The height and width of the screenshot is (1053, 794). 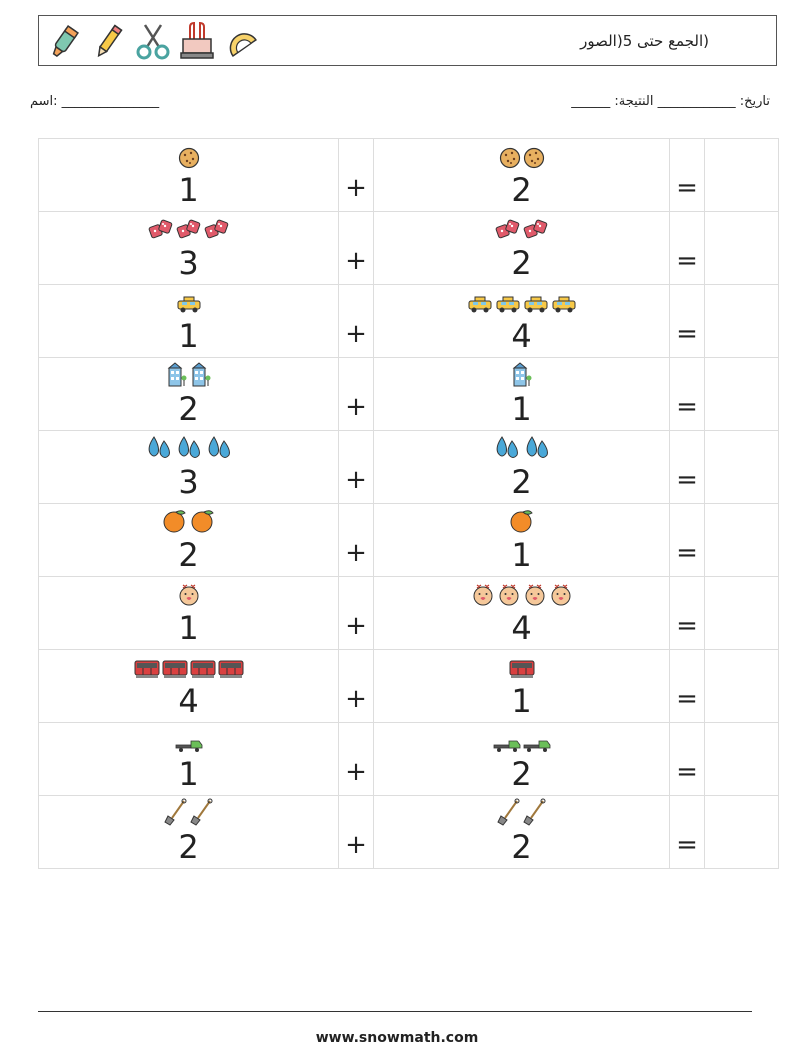 I want to click on problem-row: 3 +2 =, so click(x=408, y=467).